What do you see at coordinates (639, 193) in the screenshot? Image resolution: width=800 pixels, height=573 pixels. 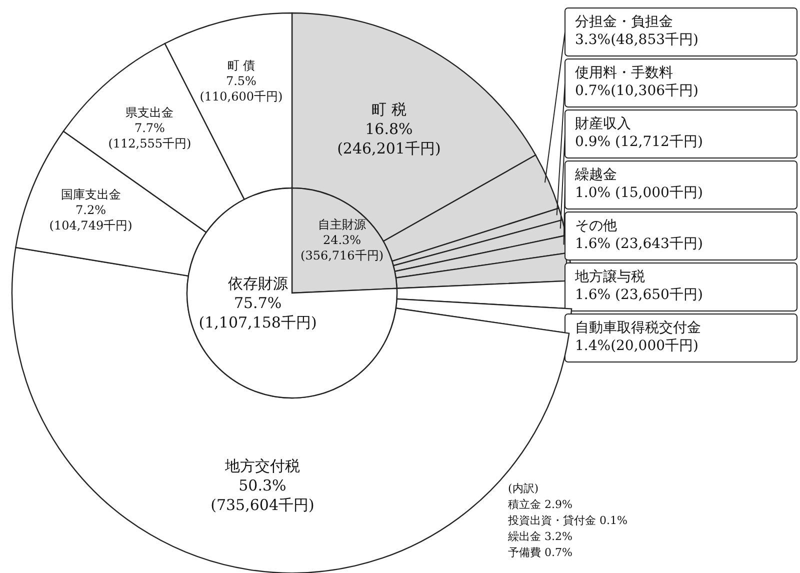 I see `data-label: 1.0% (15,000千円)` at bounding box center [639, 193].